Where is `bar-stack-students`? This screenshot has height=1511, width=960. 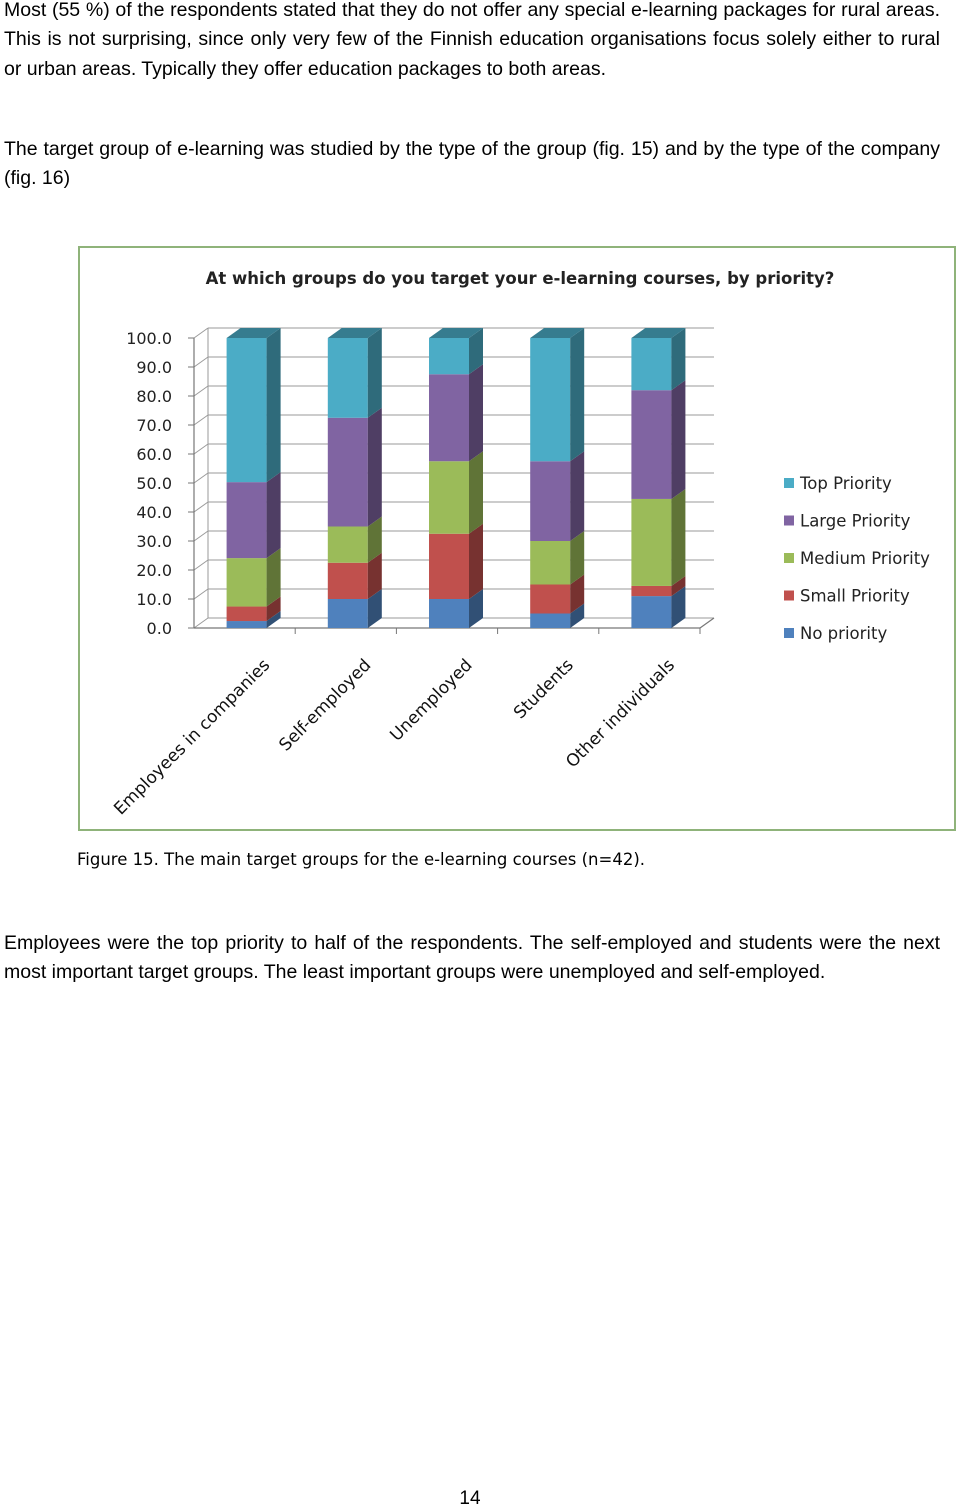 bar-stack-students is located at coordinates (557, 478).